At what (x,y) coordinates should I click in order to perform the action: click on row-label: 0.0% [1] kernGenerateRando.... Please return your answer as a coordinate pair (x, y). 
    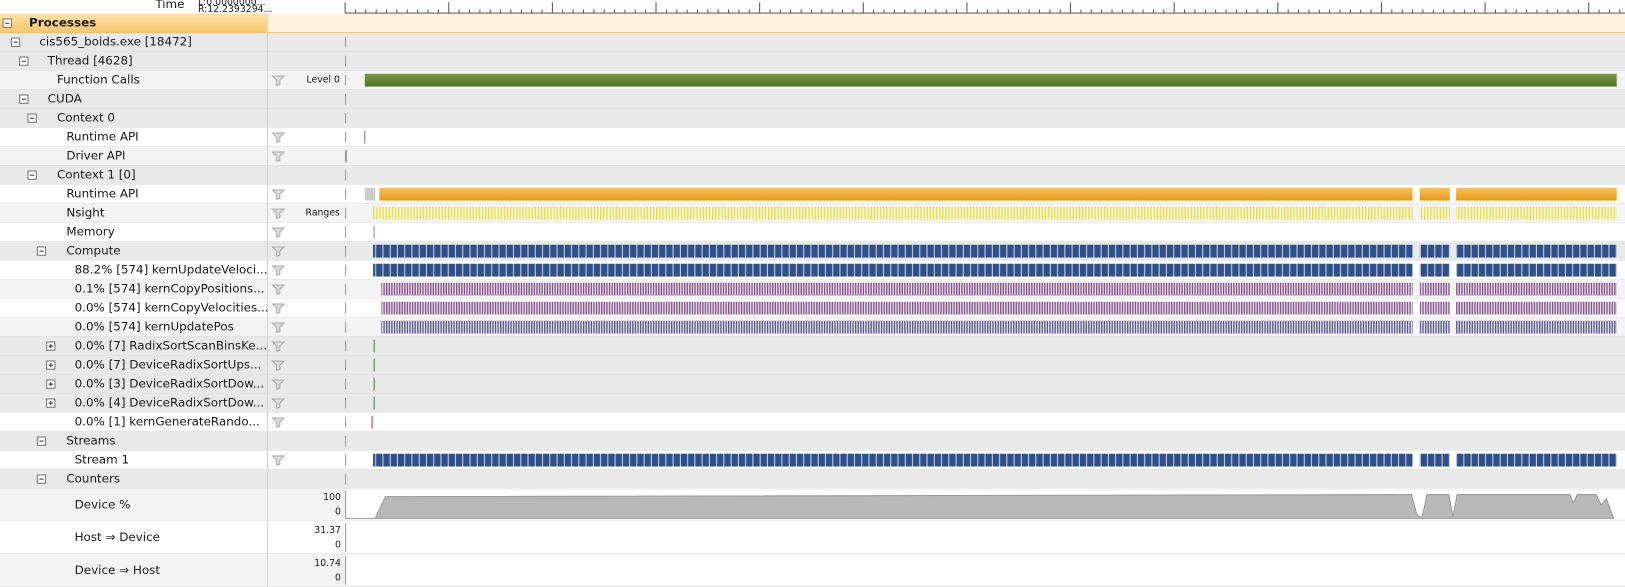
    Looking at the image, I should click on (167, 422).